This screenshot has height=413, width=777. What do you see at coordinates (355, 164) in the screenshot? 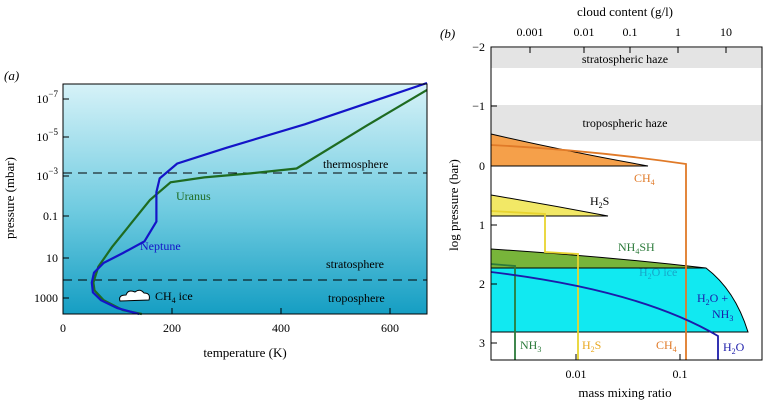
I see `thermosphere-label: thermosphere` at bounding box center [355, 164].